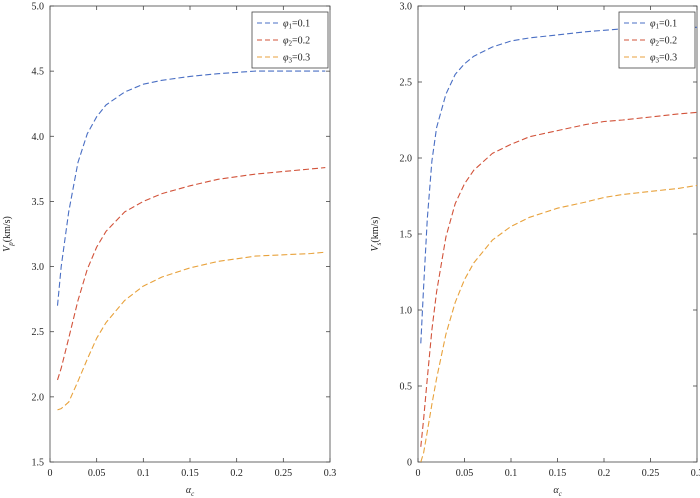 Image resolution: width=700 pixels, height=498 pixels. What do you see at coordinates (38, 72) in the screenshot?
I see `y-tick-label: 4.5` at bounding box center [38, 72].